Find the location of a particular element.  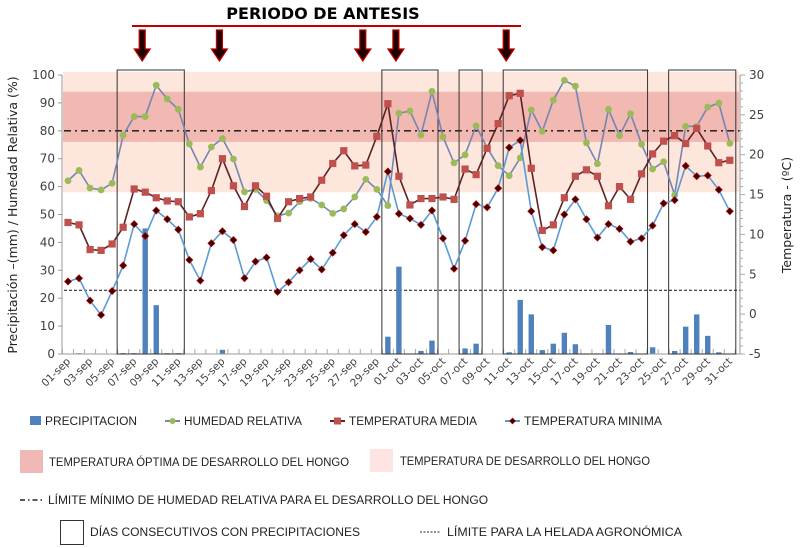

legend-range-band-swatch is located at coordinates (381, 460).